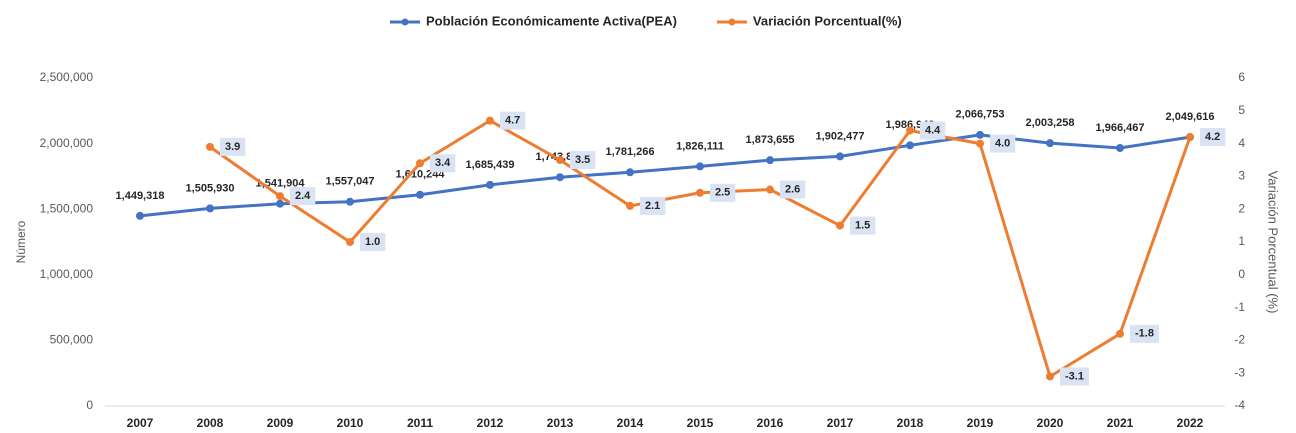  I want to click on data-label: 1.0, so click(372, 242).